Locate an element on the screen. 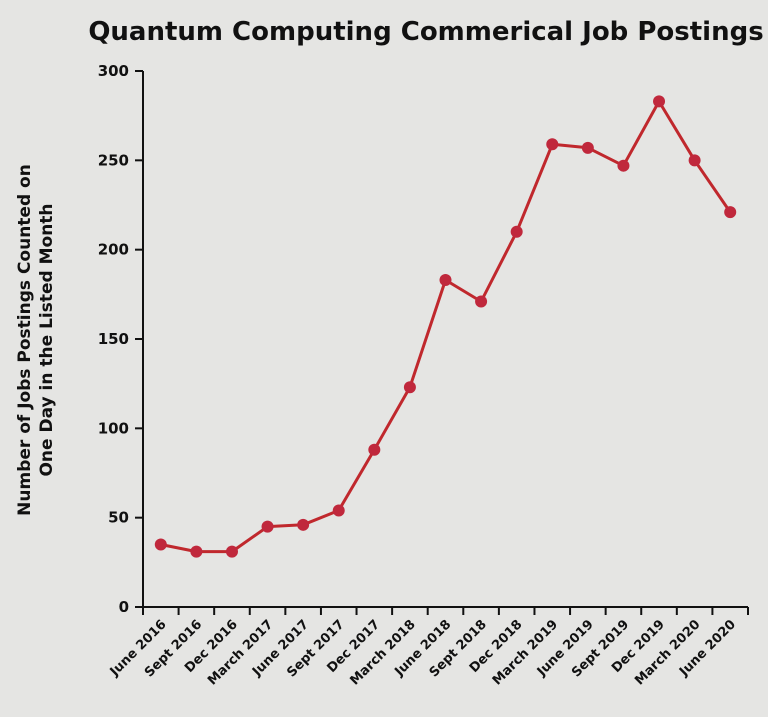 This screenshot has width=768, height=717. y-axis-title-line-2: One Day in the Listed Month is located at coordinates (47, 339).